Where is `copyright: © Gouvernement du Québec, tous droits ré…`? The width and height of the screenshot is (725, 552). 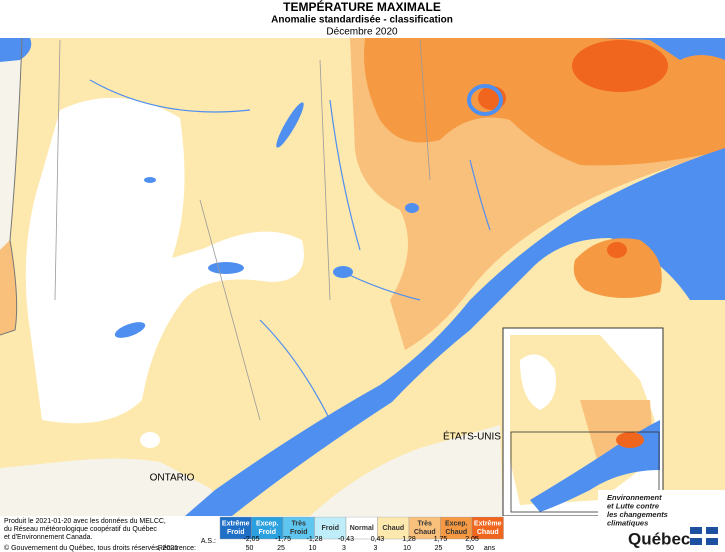
copyright: © Gouvernement du Québec, tous droits ré… is located at coordinates (91, 548).